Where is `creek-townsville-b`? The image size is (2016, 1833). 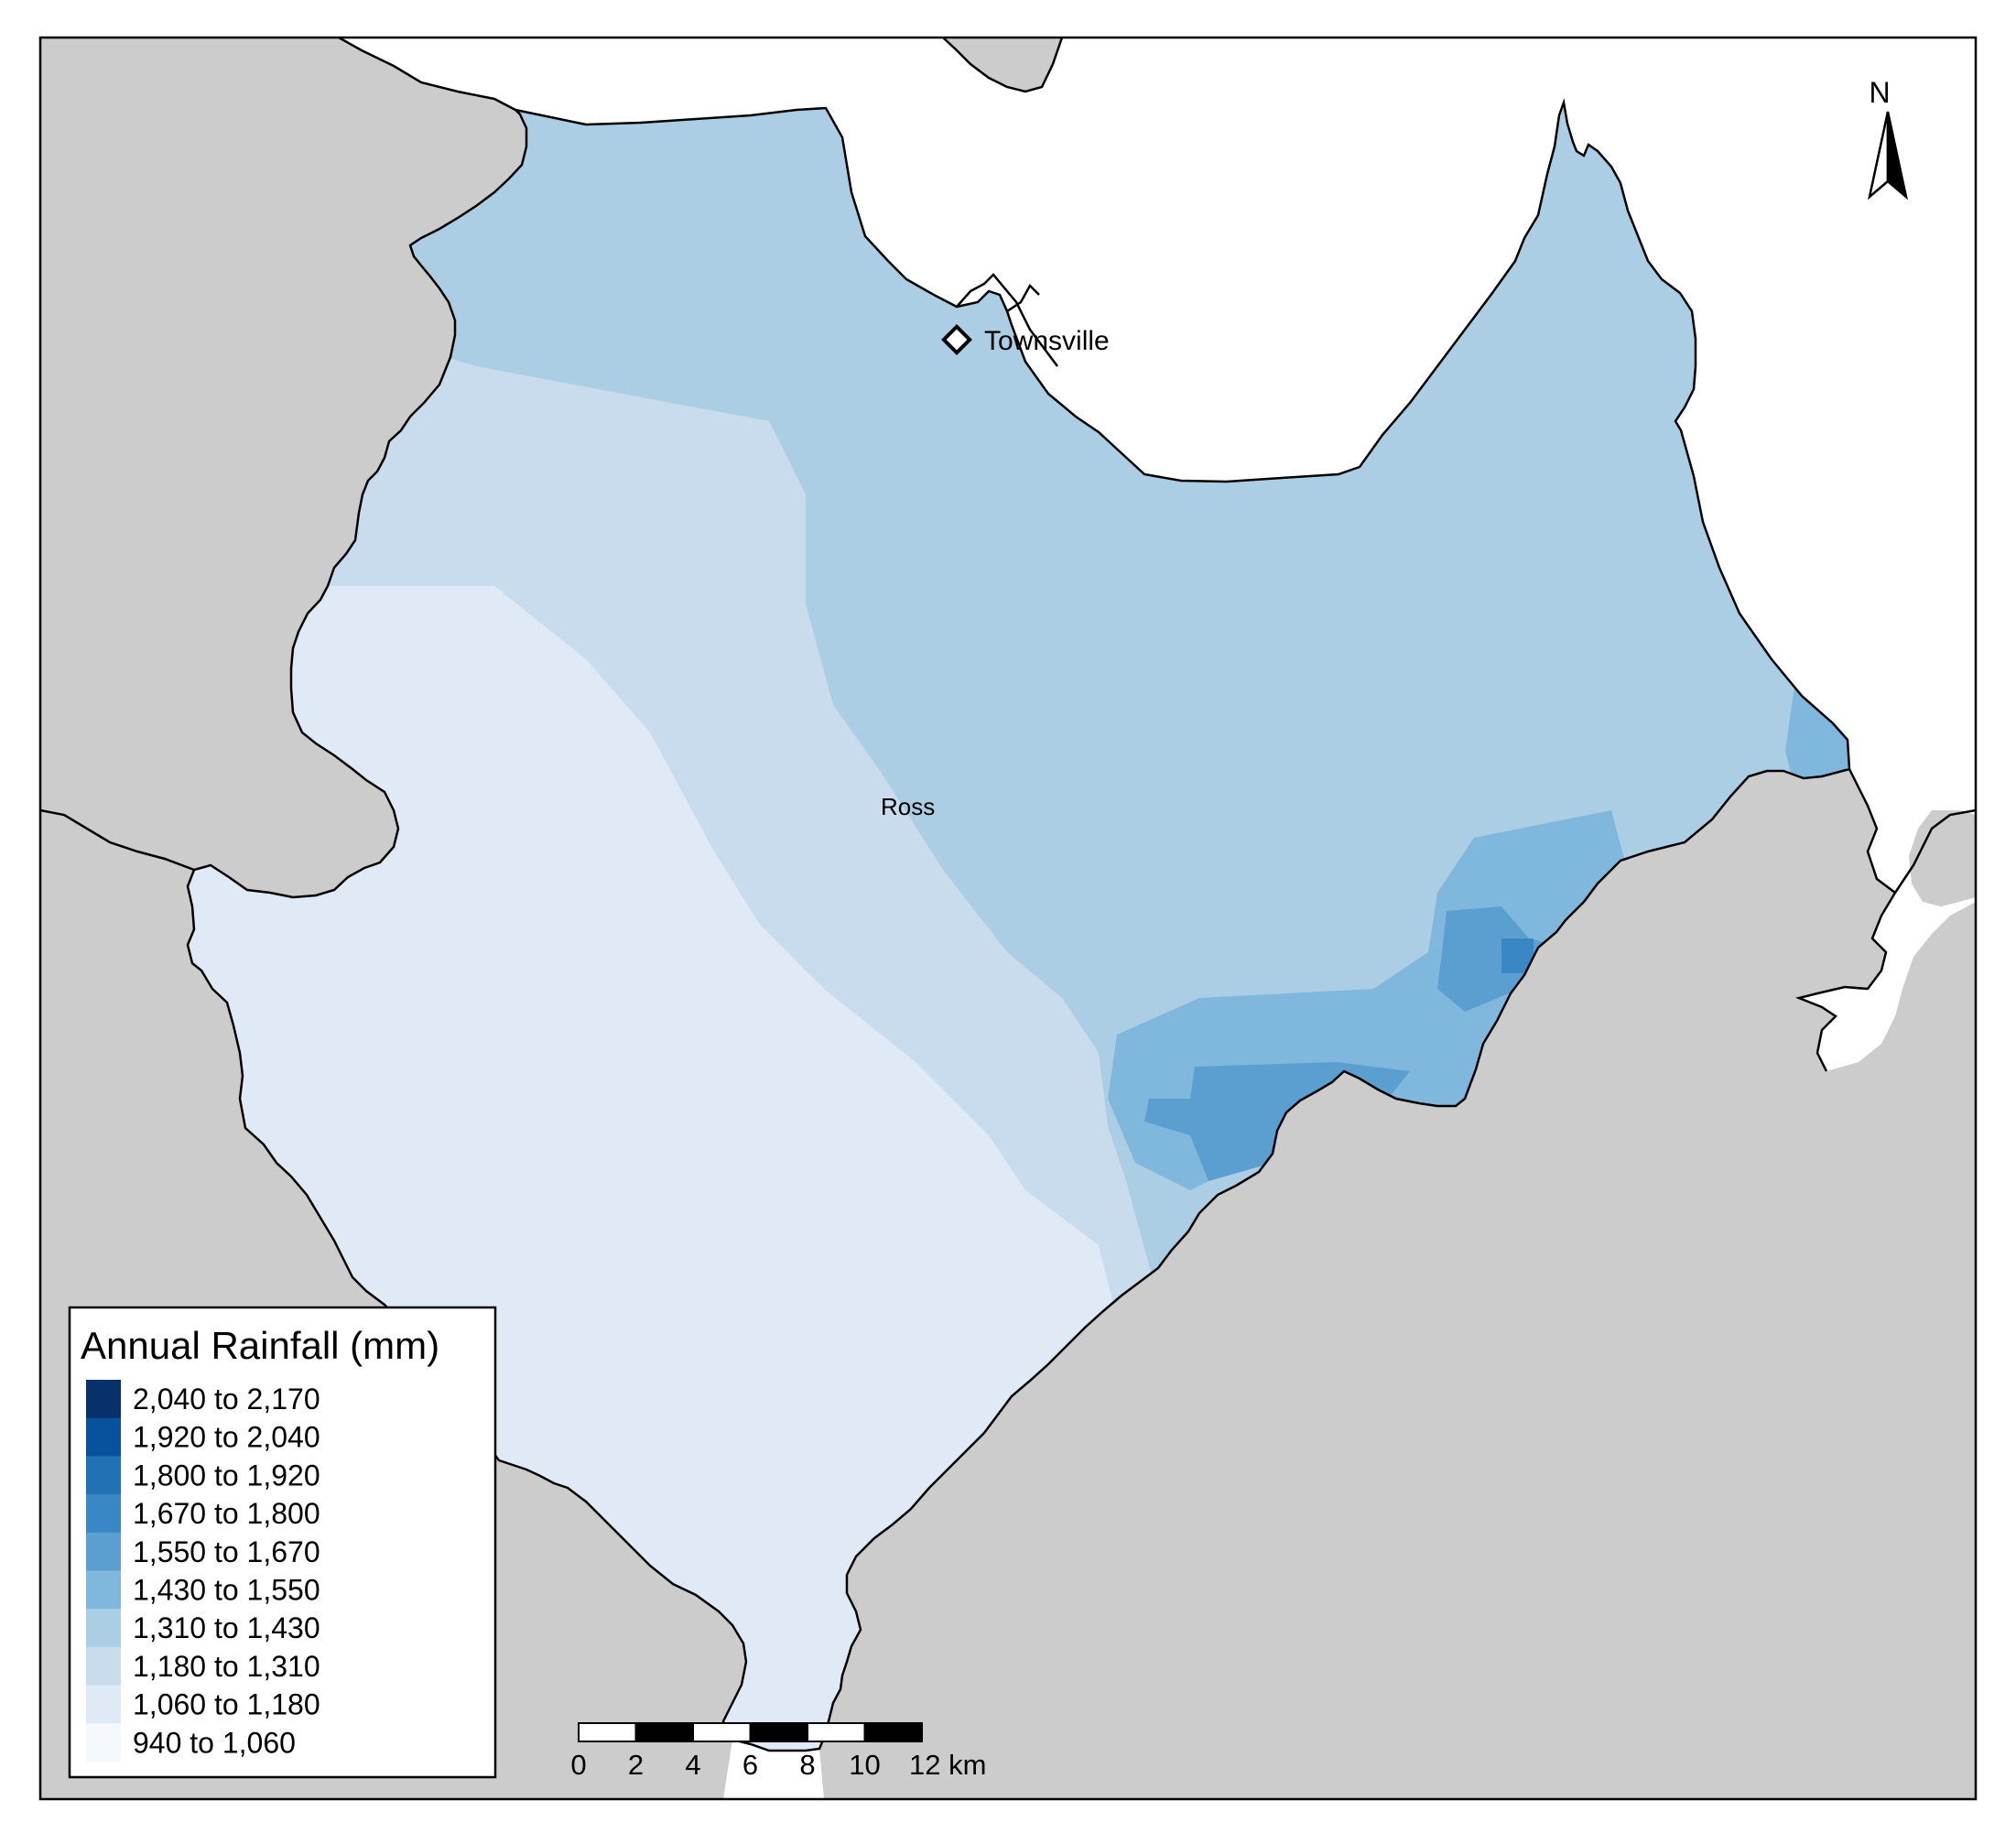
creek-townsville-b is located at coordinates (1023, 298).